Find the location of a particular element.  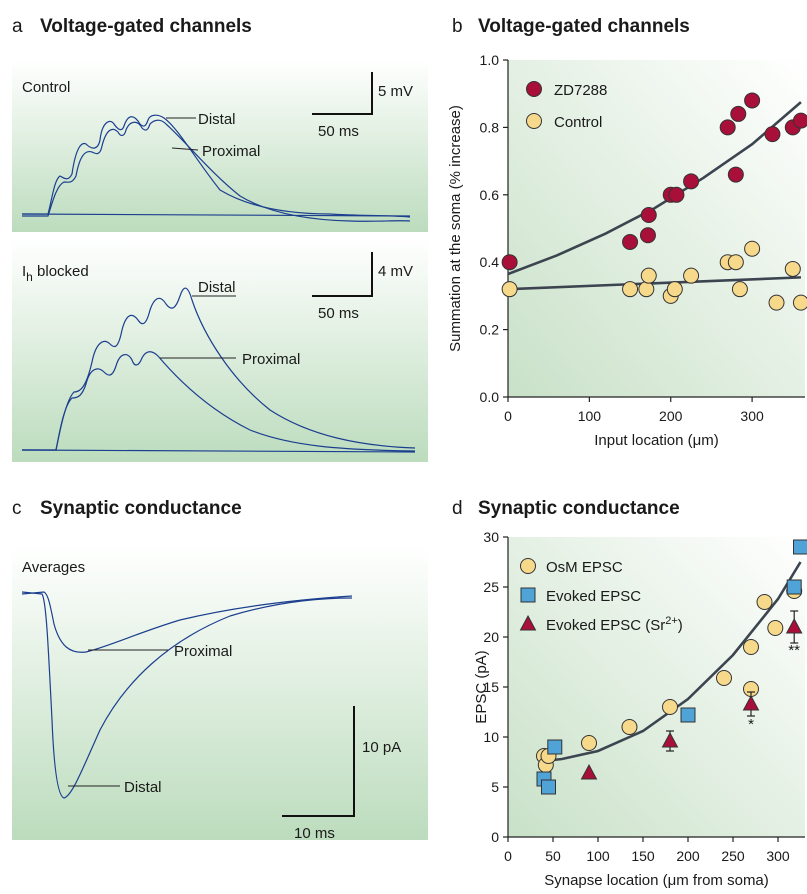

d-x-tick-label: 0 is located at coordinates (508, 856).